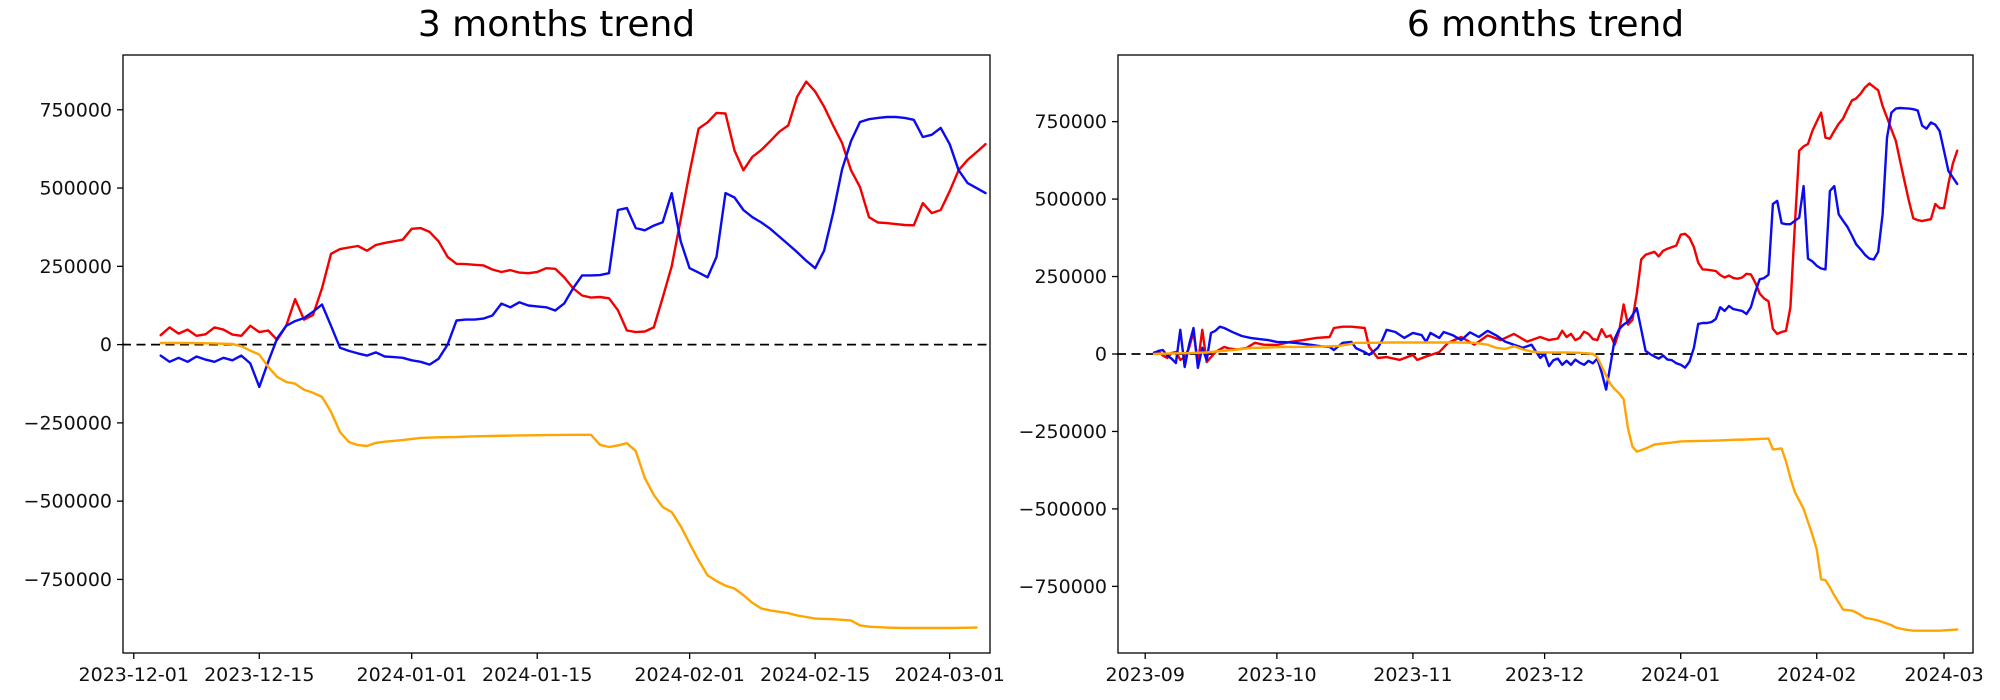 This screenshot has width=2000, height=700. What do you see at coordinates (689, 675) in the screenshot?
I see `x-tick-label: 2024-02-01` at bounding box center [689, 675].